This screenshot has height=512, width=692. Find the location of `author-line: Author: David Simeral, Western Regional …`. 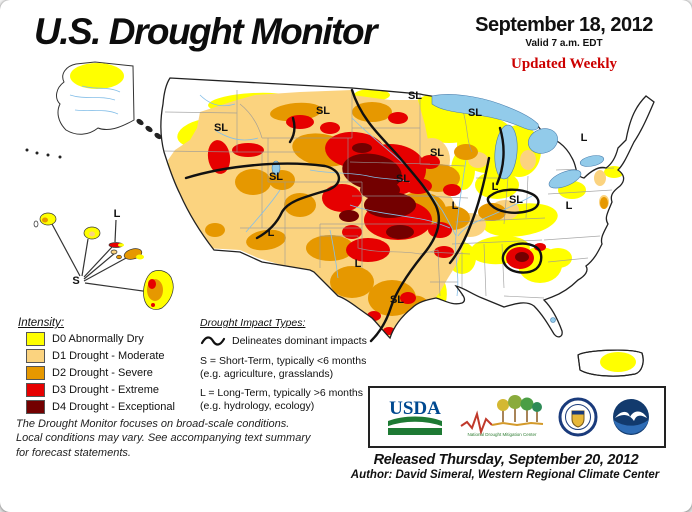

author-line: Author: David Simeral, Western Regional … is located at coordinates (505, 475).